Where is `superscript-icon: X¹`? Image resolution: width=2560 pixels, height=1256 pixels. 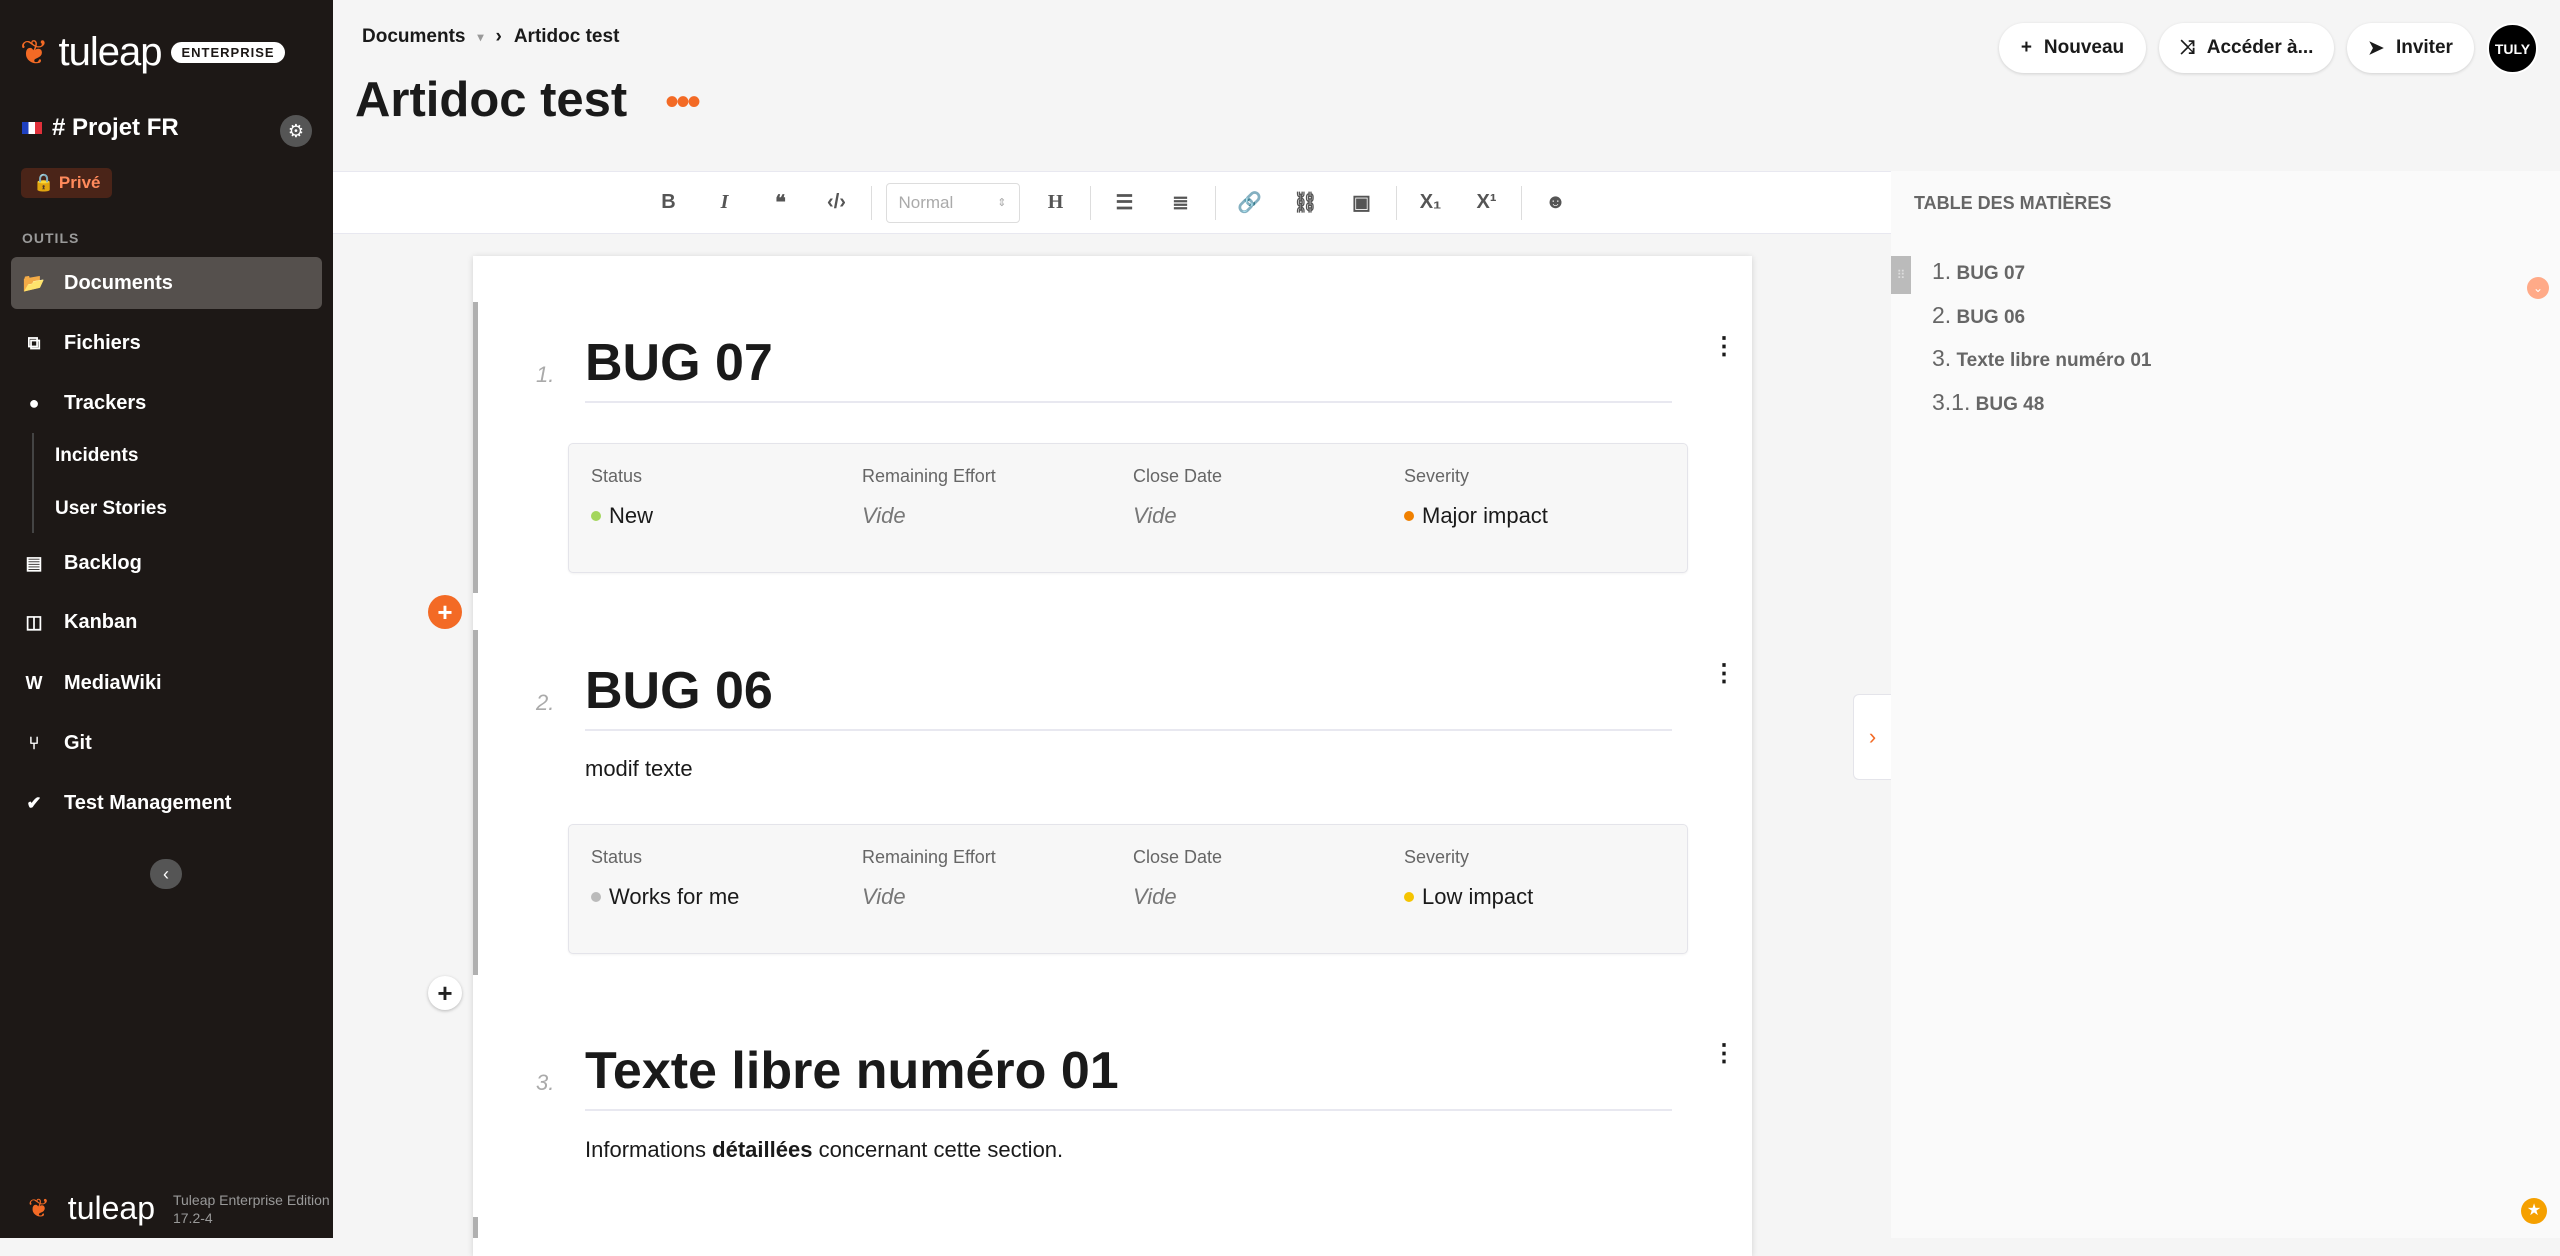 superscript-icon: X¹ is located at coordinates (1486, 202).